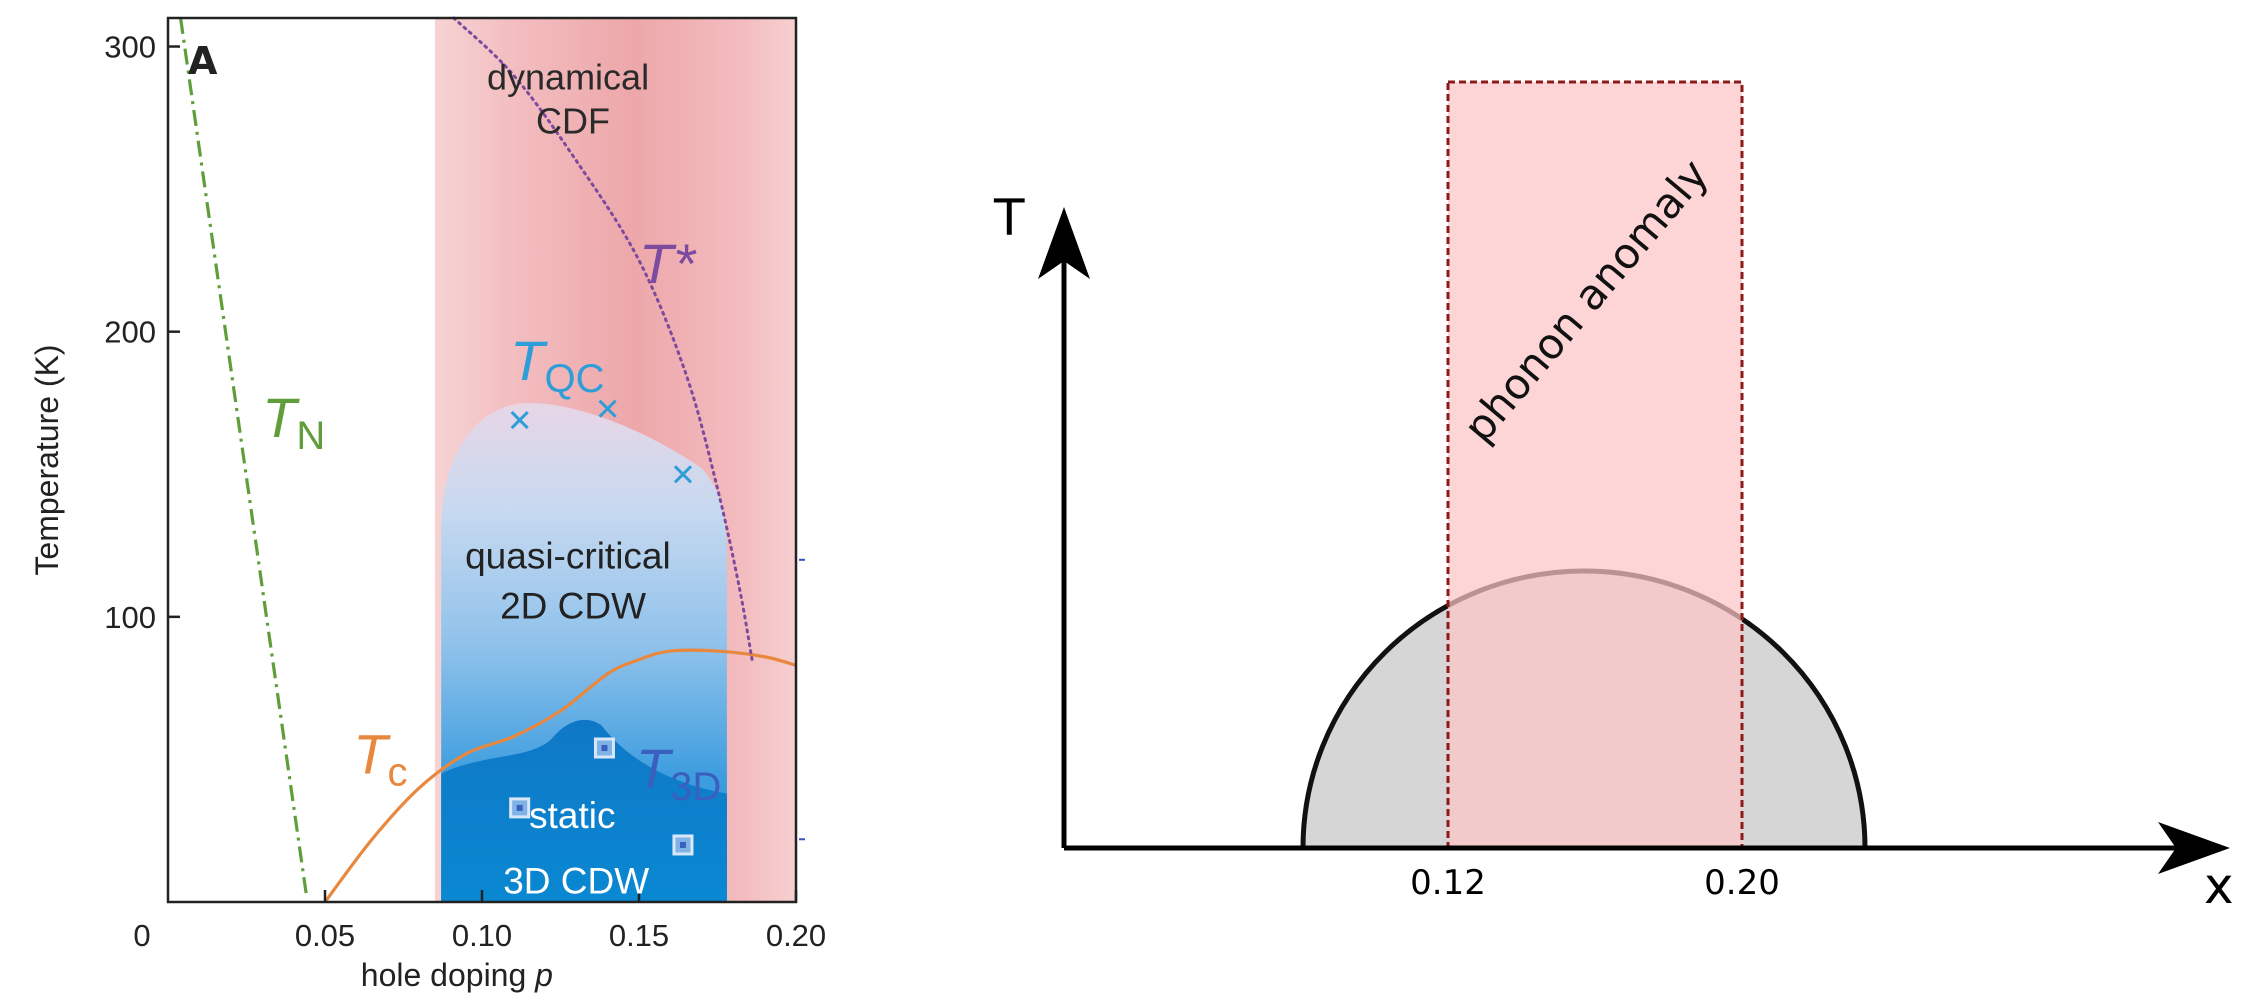  Describe the element at coordinates (574, 379) in the screenshot. I see `series-label-sub: QC` at that location.